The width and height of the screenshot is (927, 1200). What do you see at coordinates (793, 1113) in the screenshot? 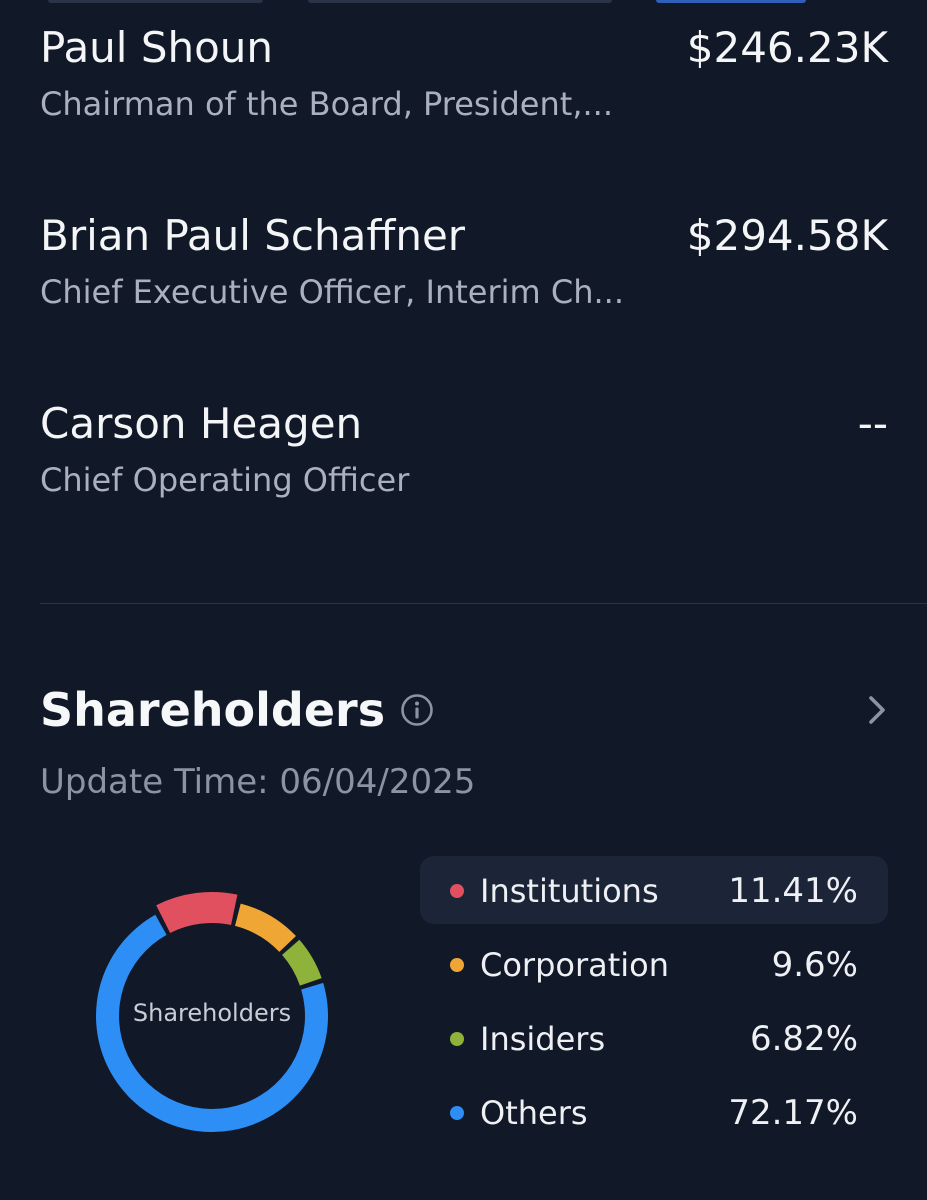
I see `legend-value: 72.17%` at bounding box center [793, 1113].